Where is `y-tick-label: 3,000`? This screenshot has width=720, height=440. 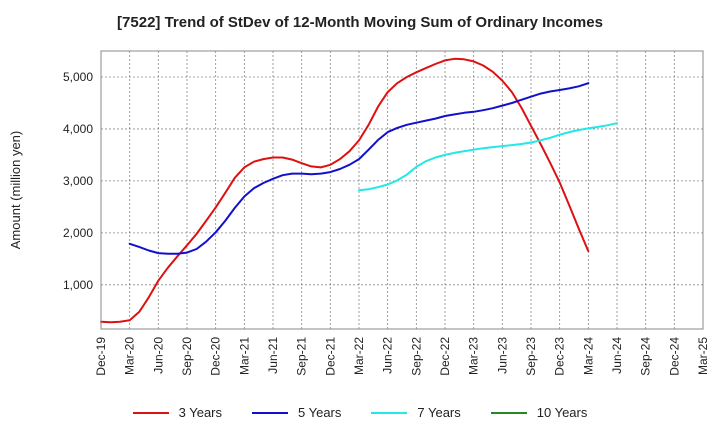
y-tick-label: 3,000 is located at coordinates (78, 181).